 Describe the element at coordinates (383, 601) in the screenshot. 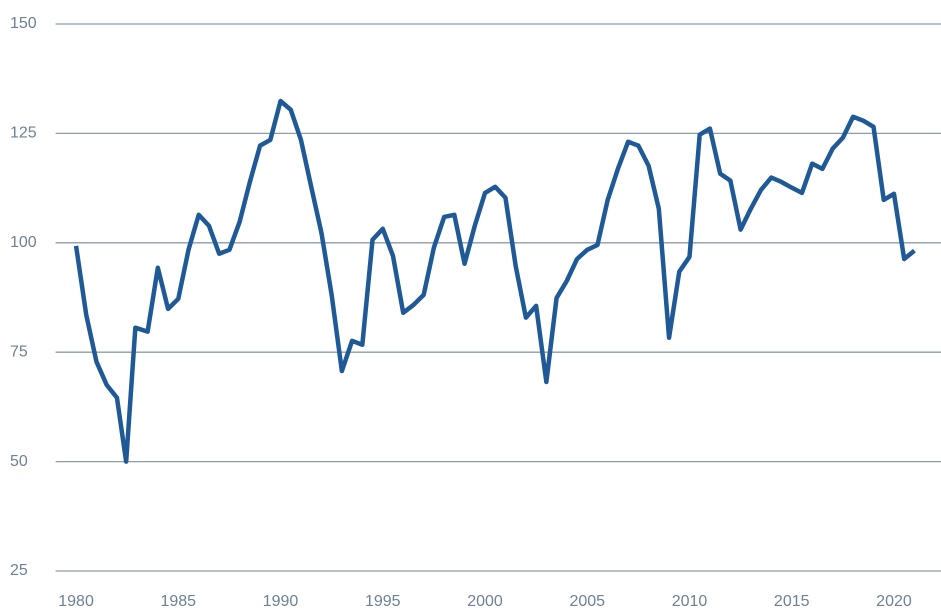

I see `x-tick-label: 1995` at that location.